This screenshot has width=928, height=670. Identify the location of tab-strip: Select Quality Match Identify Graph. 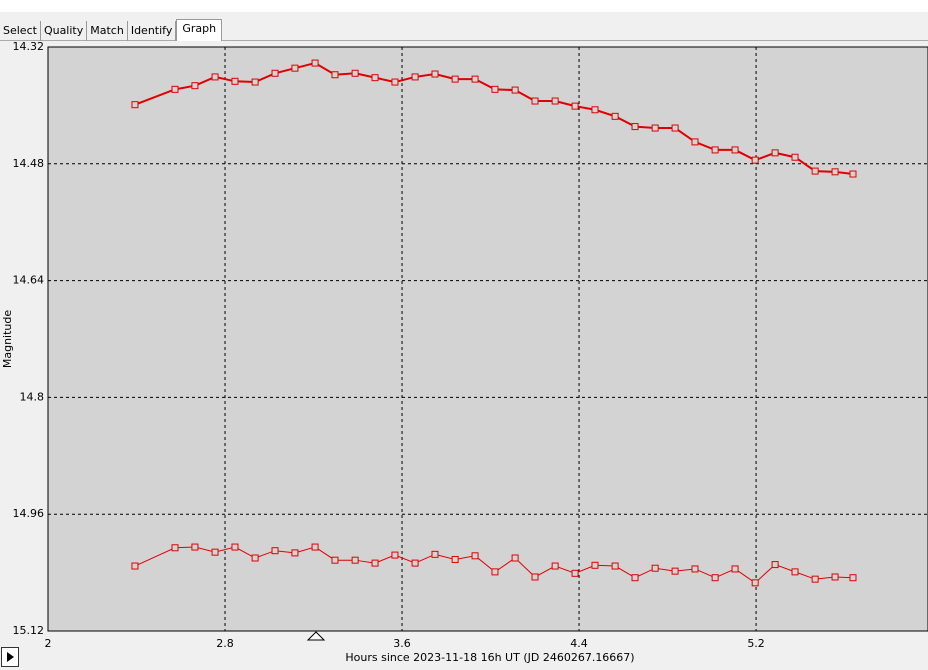
(464, 30).